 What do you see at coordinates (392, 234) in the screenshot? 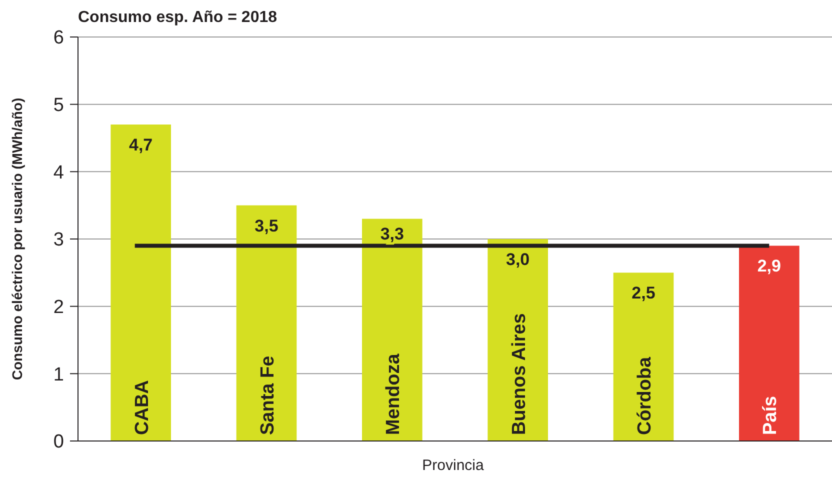
I see `data-label: 3,3` at bounding box center [392, 234].